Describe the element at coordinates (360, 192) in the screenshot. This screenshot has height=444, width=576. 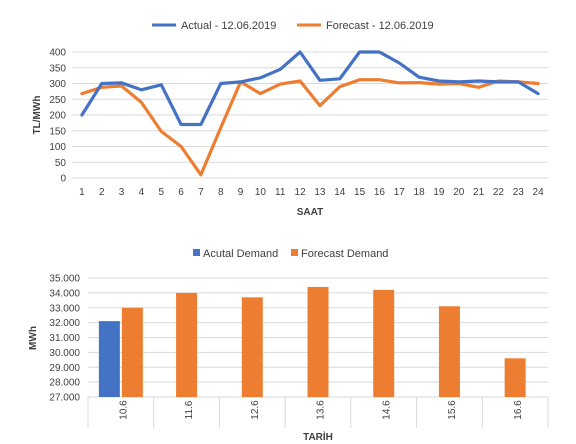
I see `x-tick-label: 15` at that location.